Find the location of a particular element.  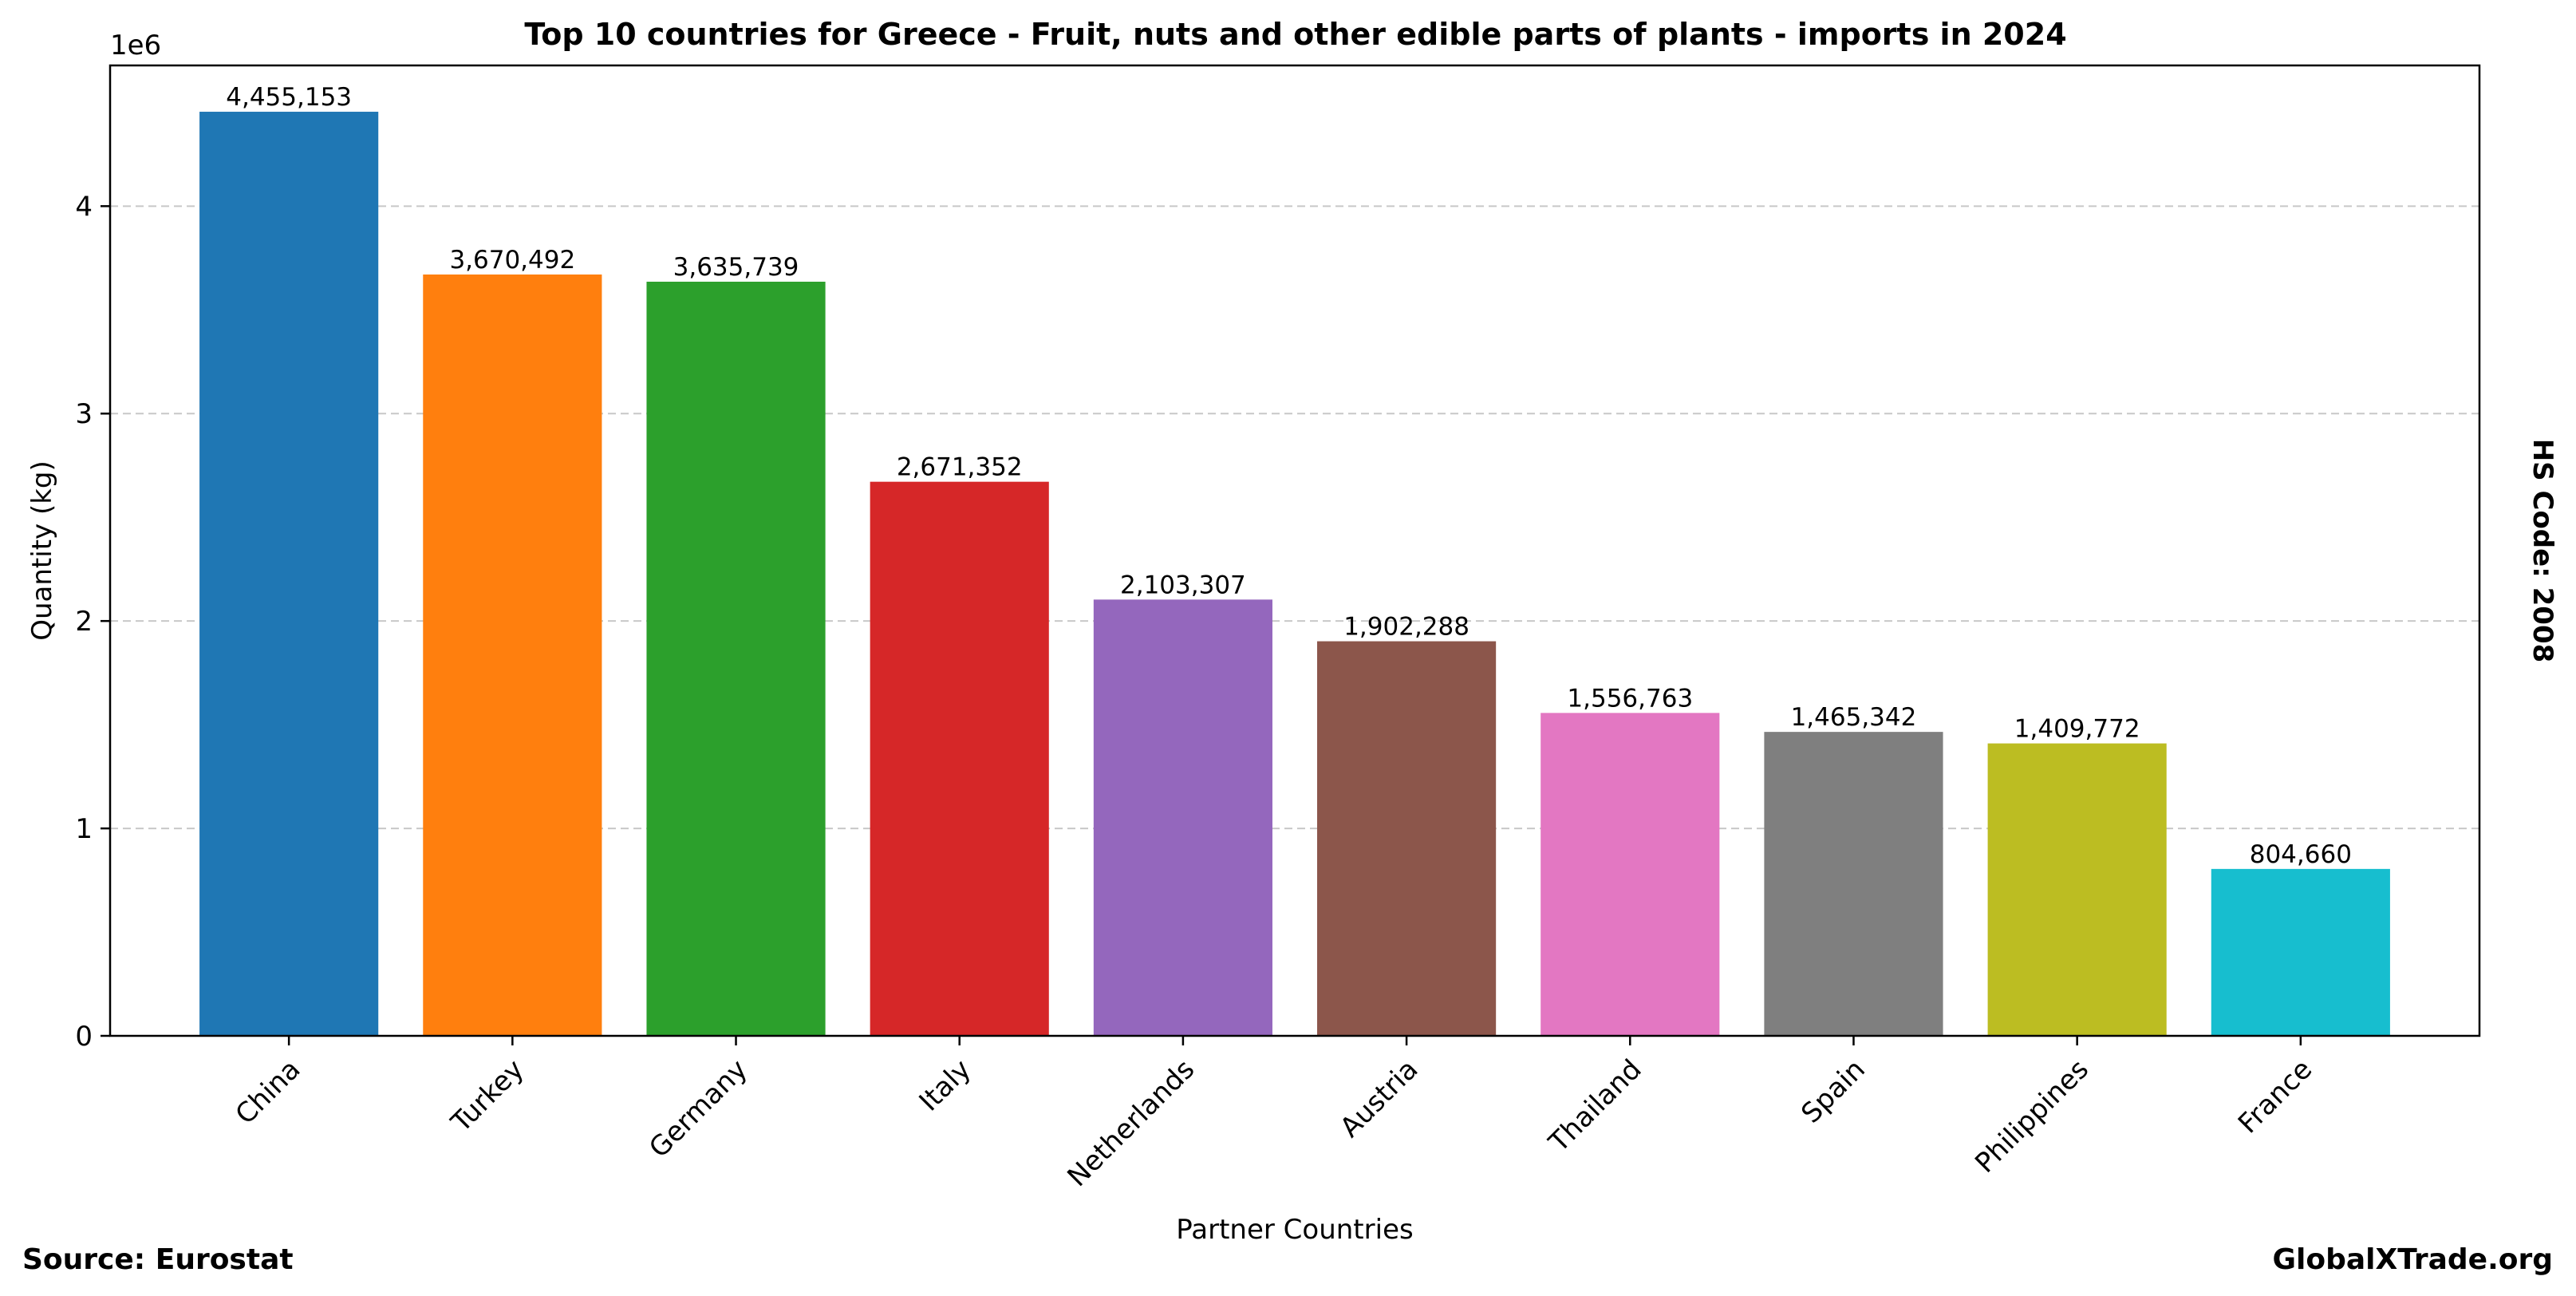

data-label-germany: 3,635,739 is located at coordinates (736, 267).